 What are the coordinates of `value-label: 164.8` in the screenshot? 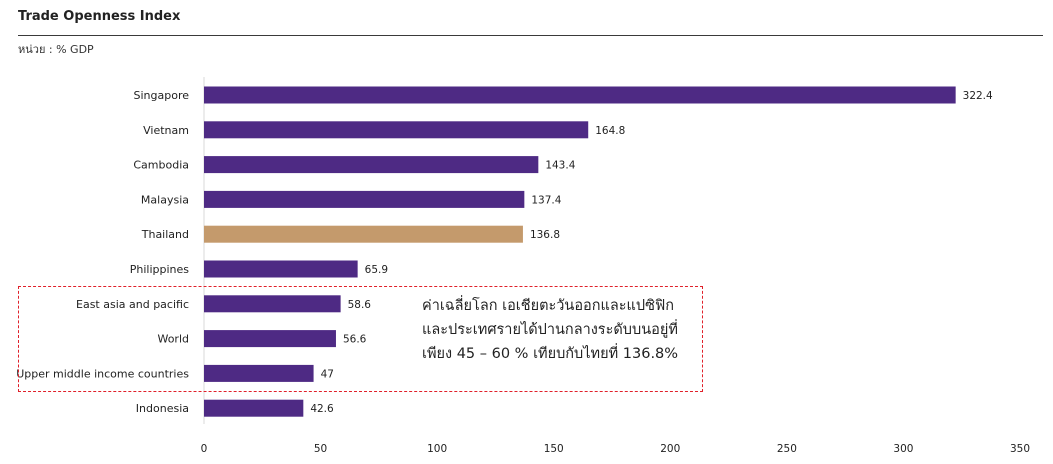 It's located at (610, 131).